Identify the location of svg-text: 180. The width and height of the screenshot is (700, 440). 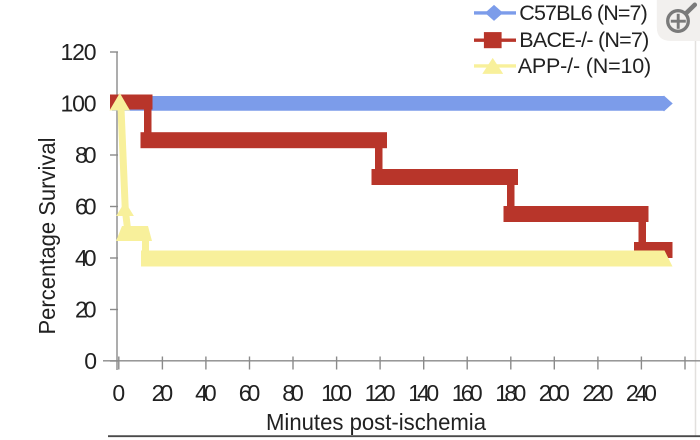
(510, 393).